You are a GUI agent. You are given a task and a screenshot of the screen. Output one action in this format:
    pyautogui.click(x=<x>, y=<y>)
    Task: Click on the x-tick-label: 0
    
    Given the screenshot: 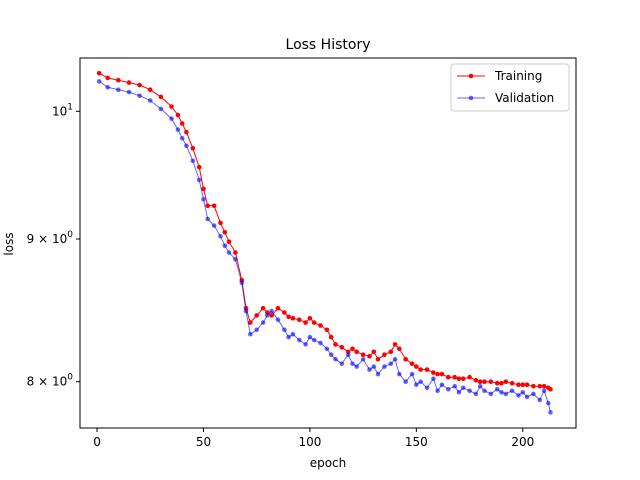 What is the action you would take?
    pyautogui.click(x=97, y=442)
    